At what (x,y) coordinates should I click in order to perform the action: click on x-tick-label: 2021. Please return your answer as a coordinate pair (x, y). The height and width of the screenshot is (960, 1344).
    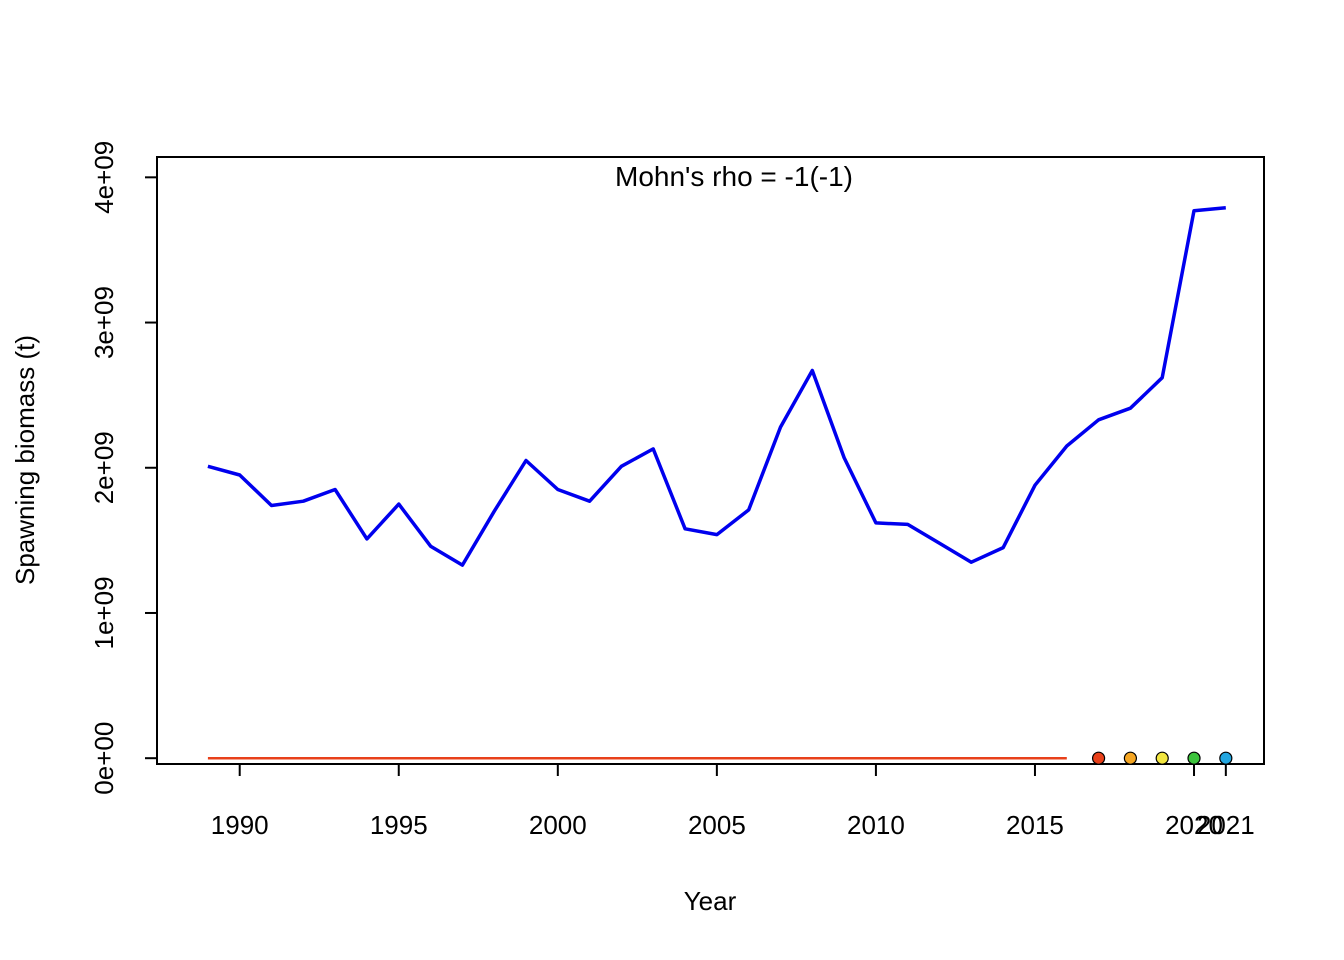
    Looking at the image, I should click on (1226, 825).